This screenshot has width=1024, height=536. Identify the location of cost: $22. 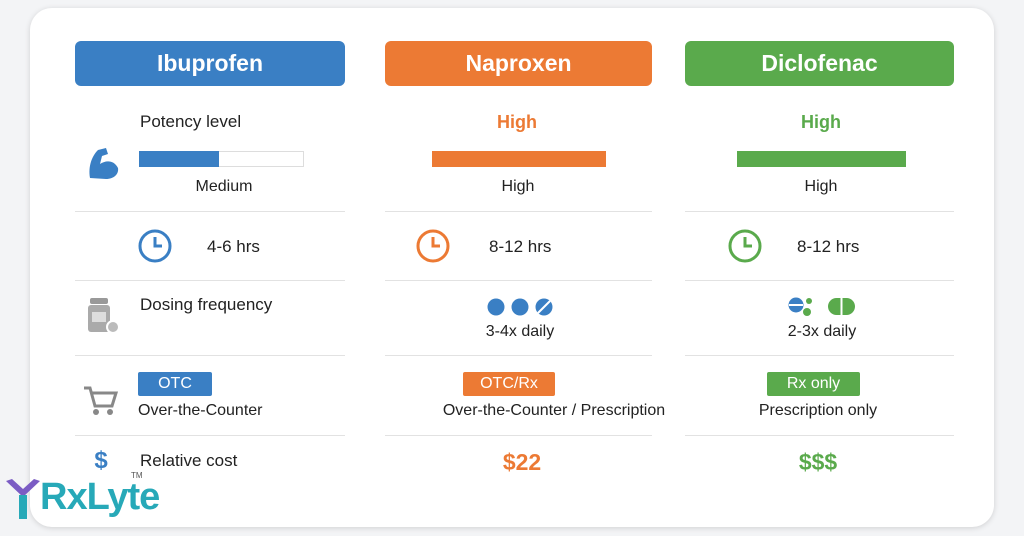
(522, 462).